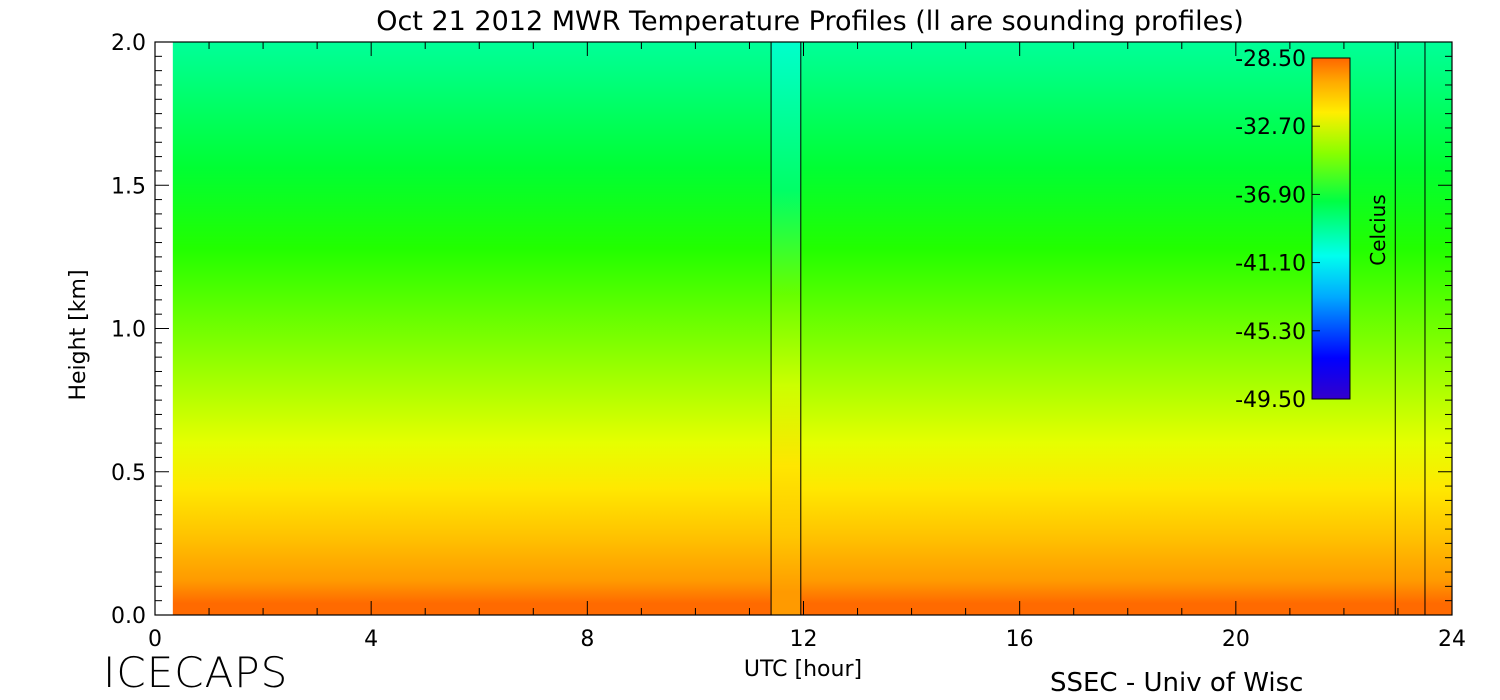 Image resolution: width=1500 pixels, height=700 pixels. I want to click on colorbar-ticks: -28.50 -32.70 -36.90 -41.10 -45.30 -49.50, so click(1277, 230).